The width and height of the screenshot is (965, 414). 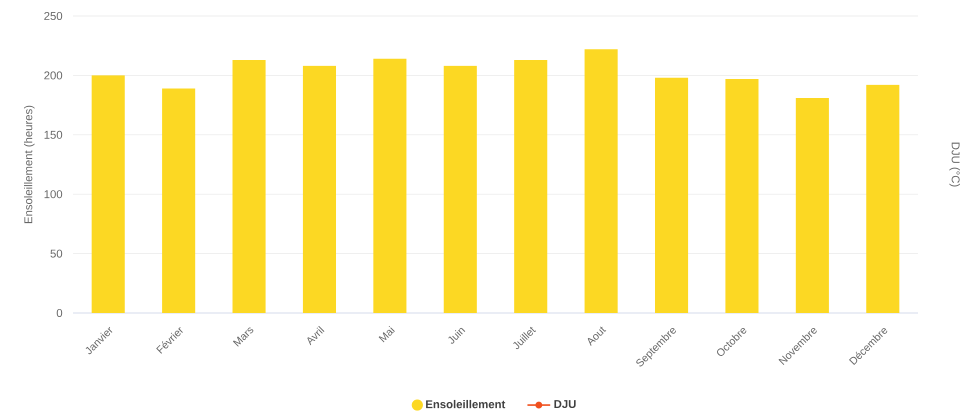 What do you see at coordinates (466, 404) in the screenshot?
I see `legend-label: Ensoleillement` at bounding box center [466, 404].